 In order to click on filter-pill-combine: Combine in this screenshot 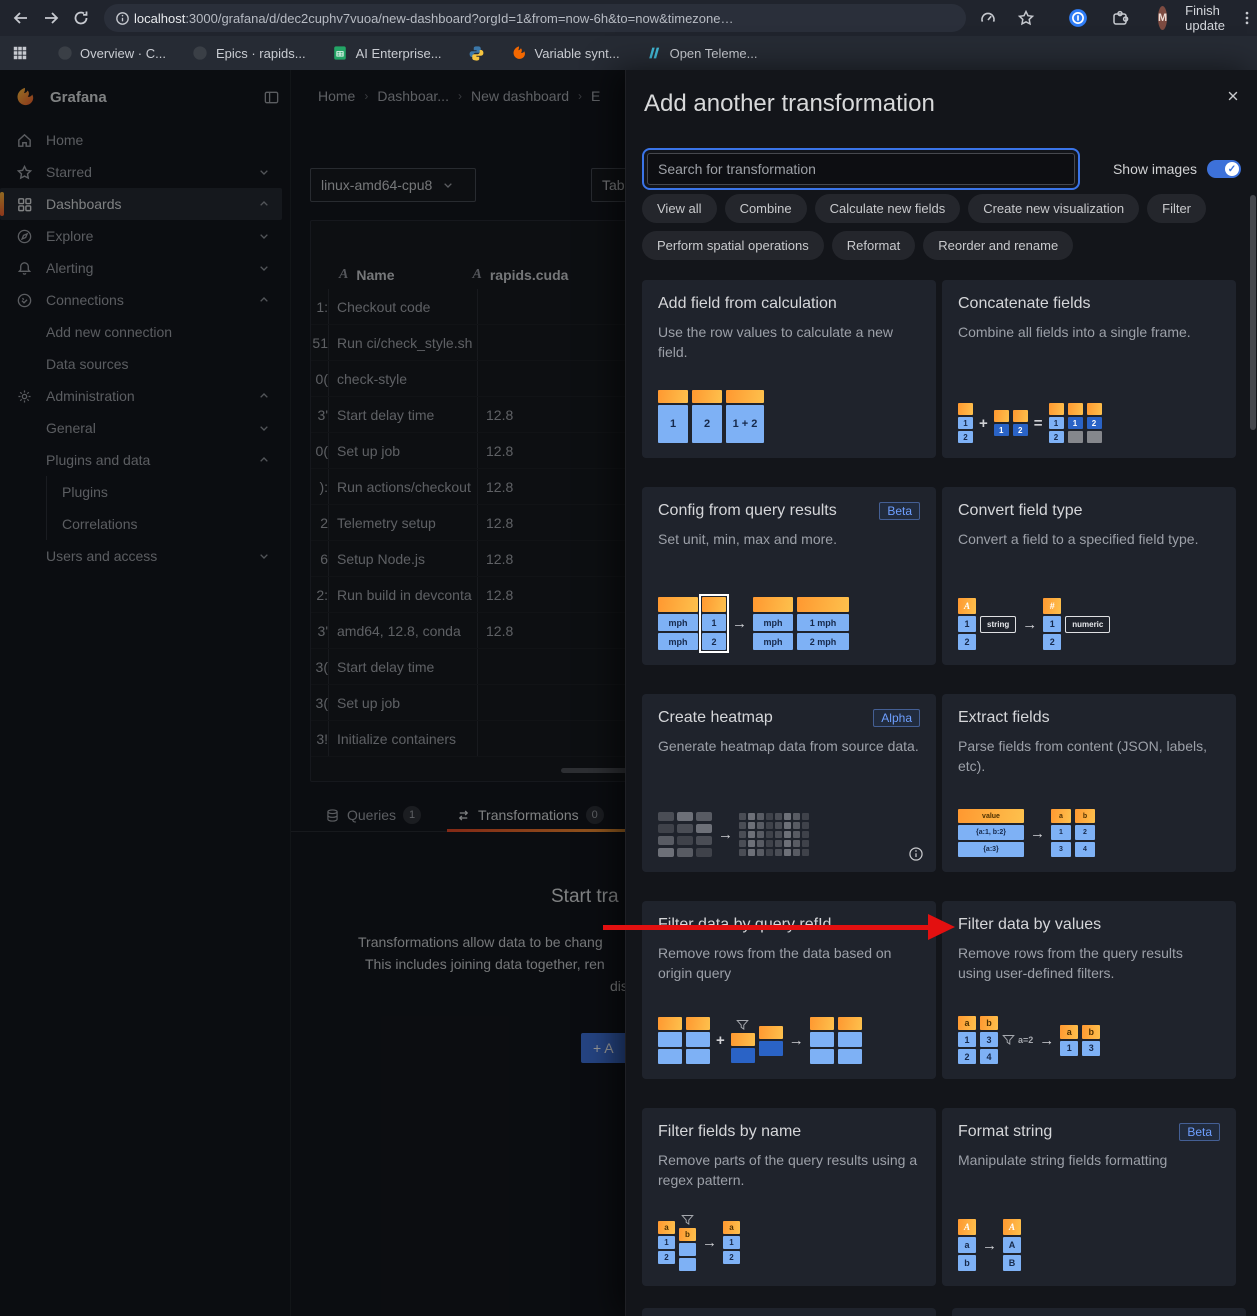, I will do `click(765, 208)`.